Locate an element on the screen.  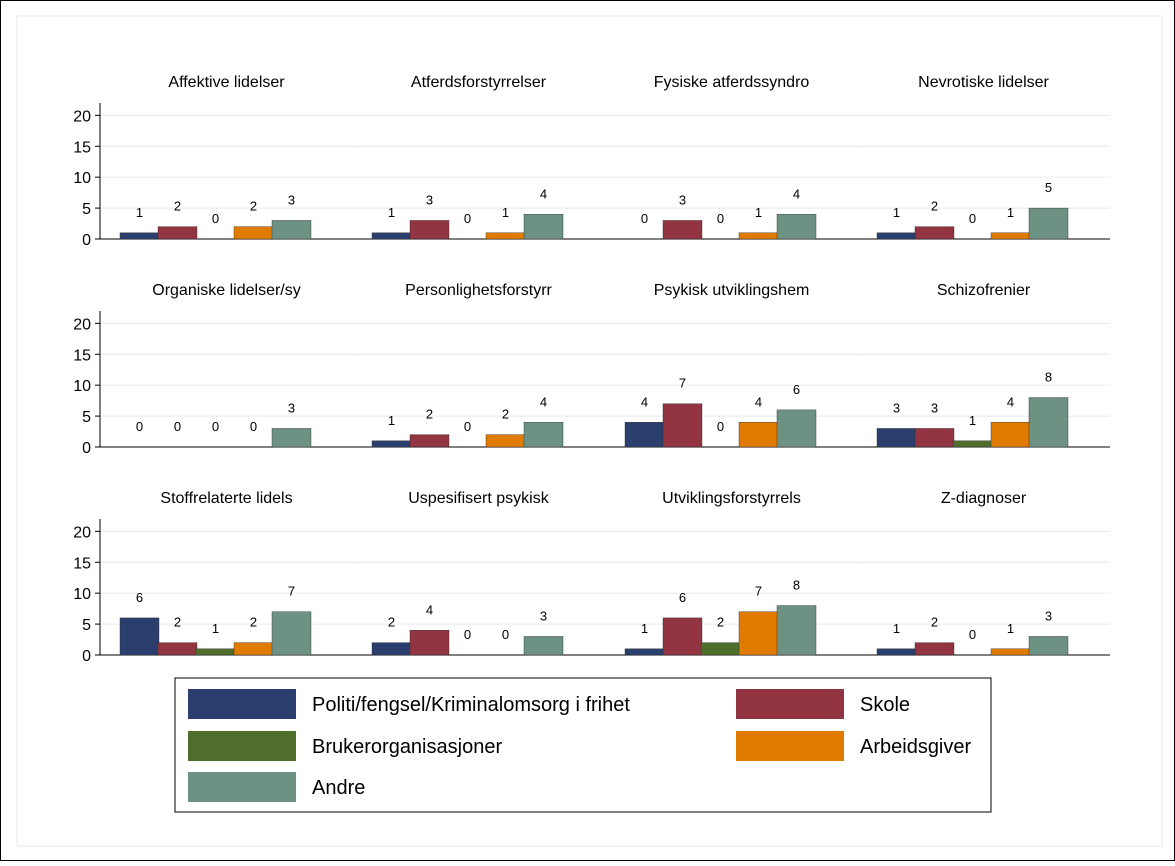
panel-10: Uspesifisert psykisk 2 4 0 0 3 is located at coordinates (478, 573).